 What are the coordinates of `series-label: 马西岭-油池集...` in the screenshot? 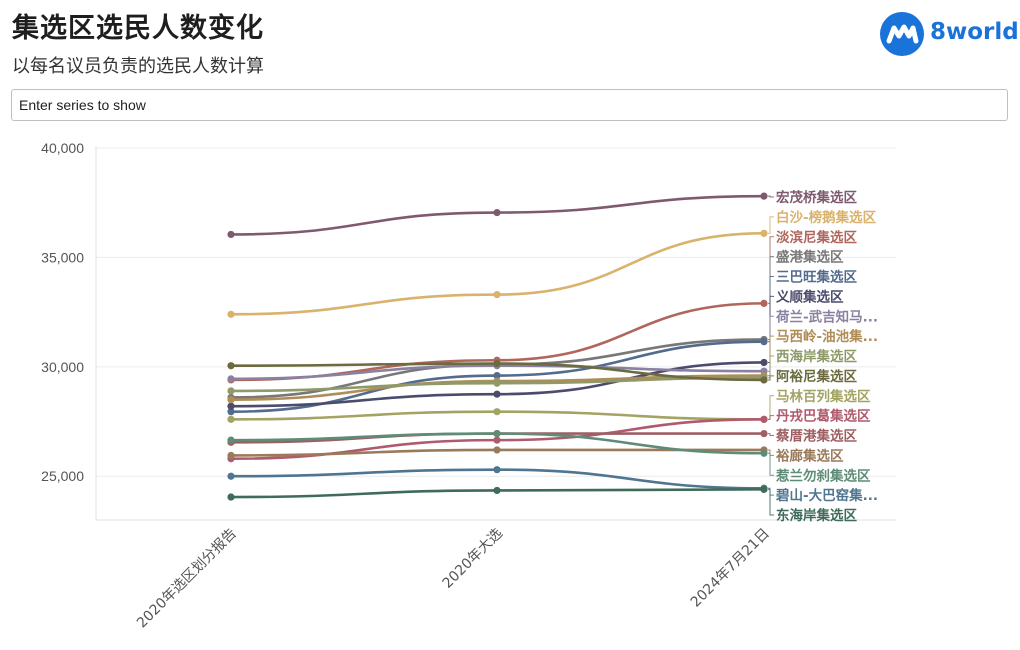 It's located at (827, 336).